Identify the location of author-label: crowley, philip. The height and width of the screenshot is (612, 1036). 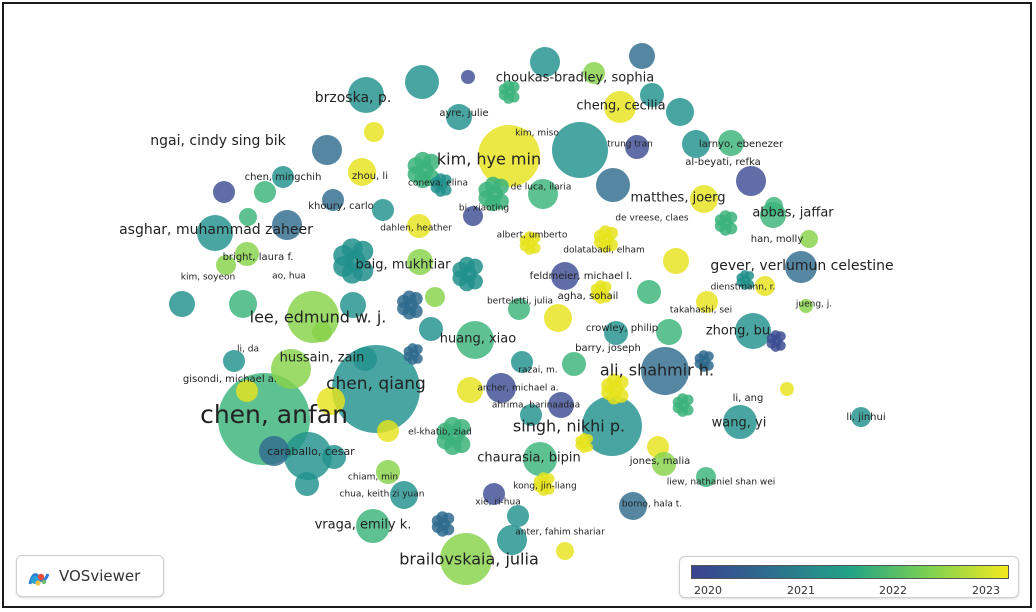
(622, 328).